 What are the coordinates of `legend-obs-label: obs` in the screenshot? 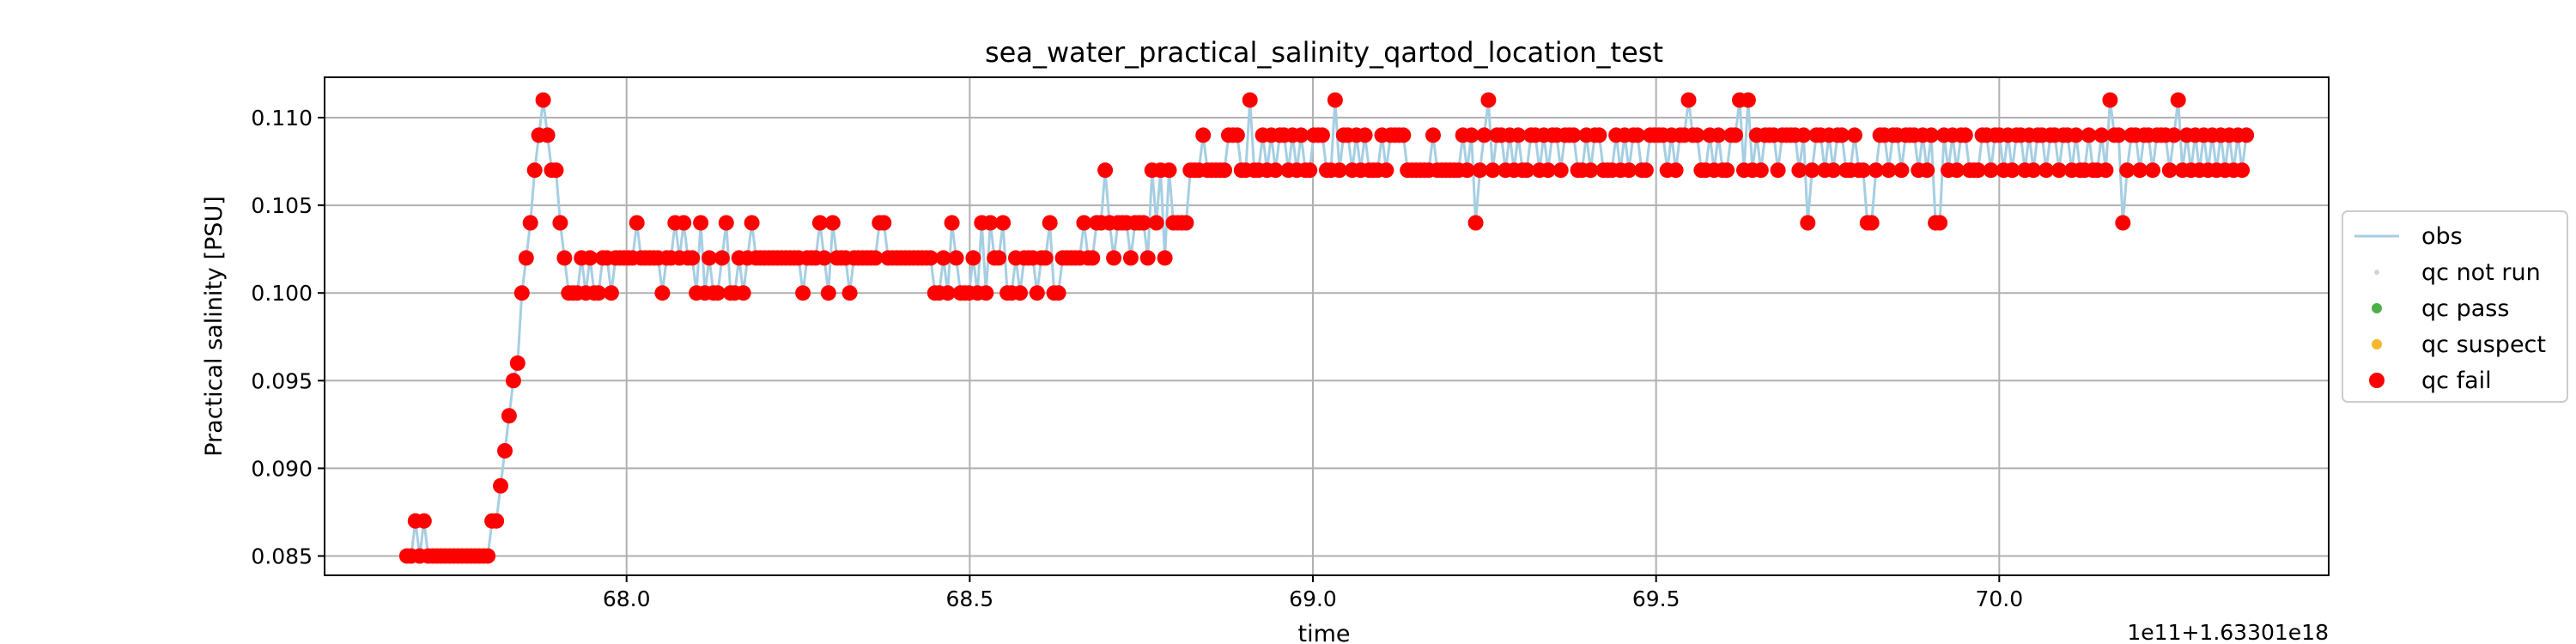 It's located at (2442, 237).